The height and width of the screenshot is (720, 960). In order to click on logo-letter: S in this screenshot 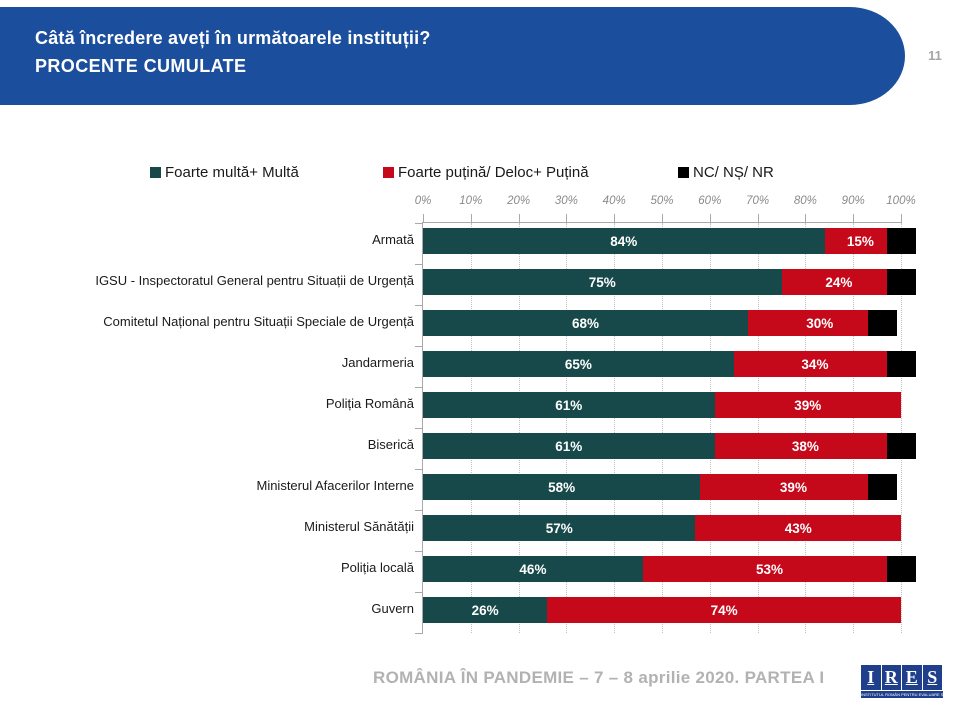, I will do `click(932, 677)`.